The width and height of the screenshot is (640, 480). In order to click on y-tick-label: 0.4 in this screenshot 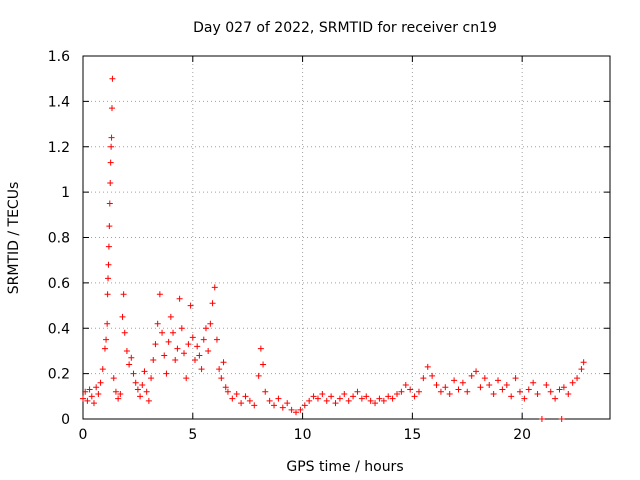, I will do `click(59, 329)`.